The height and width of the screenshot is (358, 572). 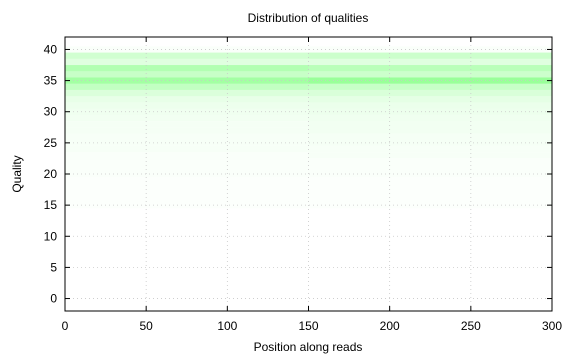 I want to click on heat-cell-seg0-q29, so click(x=187, y=118).